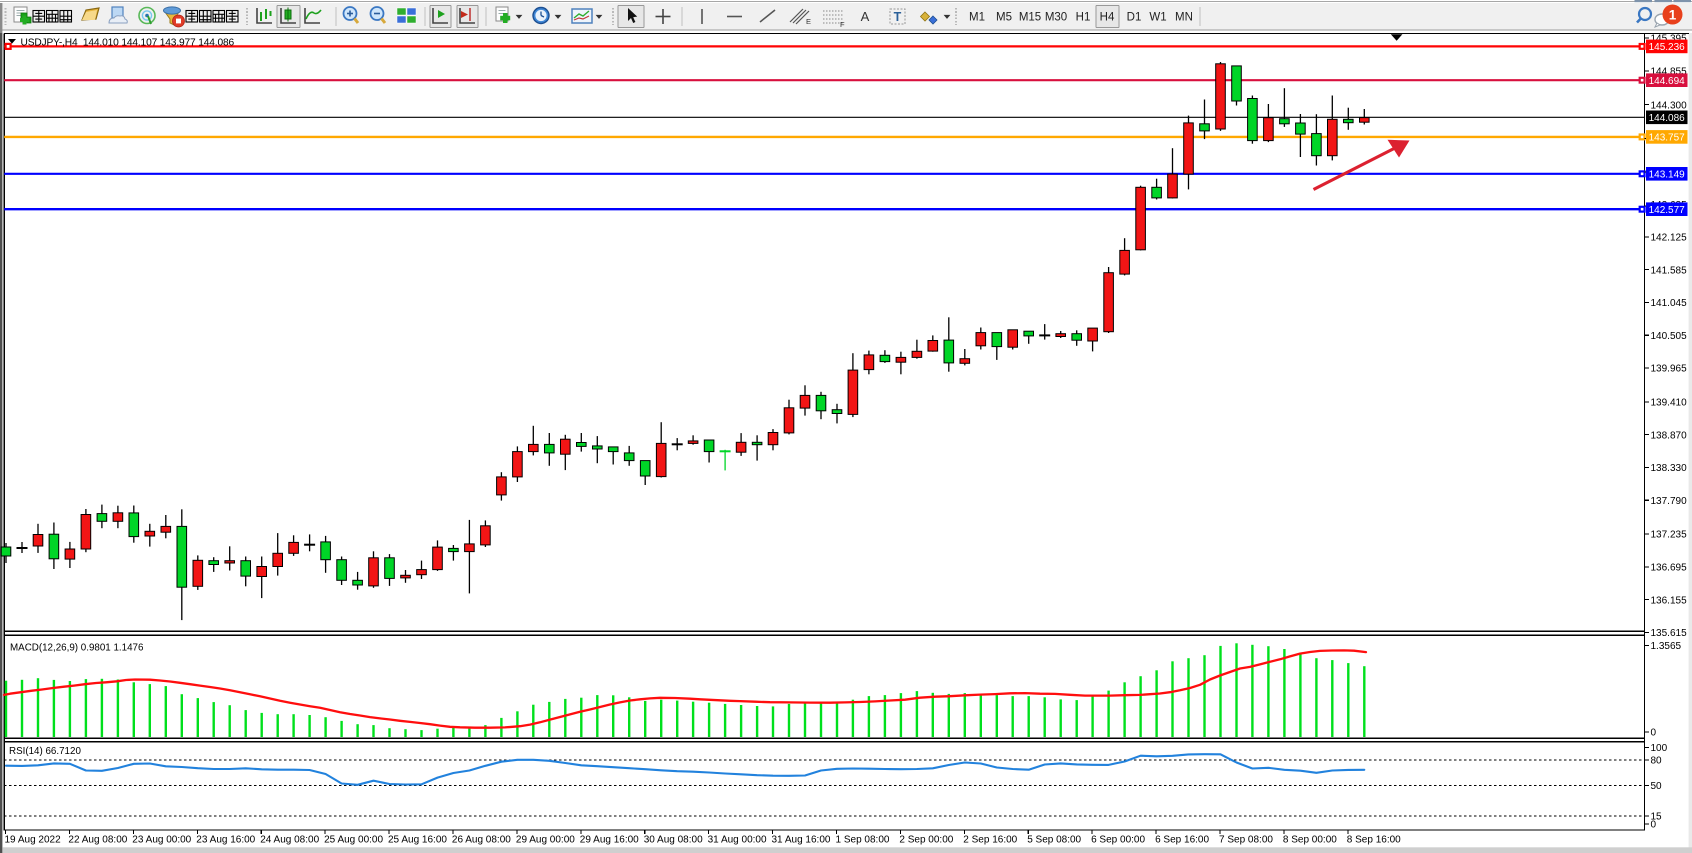 This screenshot has height=853, width=1692. I want to click on svg-text: 139.965, so click(1669, 369).